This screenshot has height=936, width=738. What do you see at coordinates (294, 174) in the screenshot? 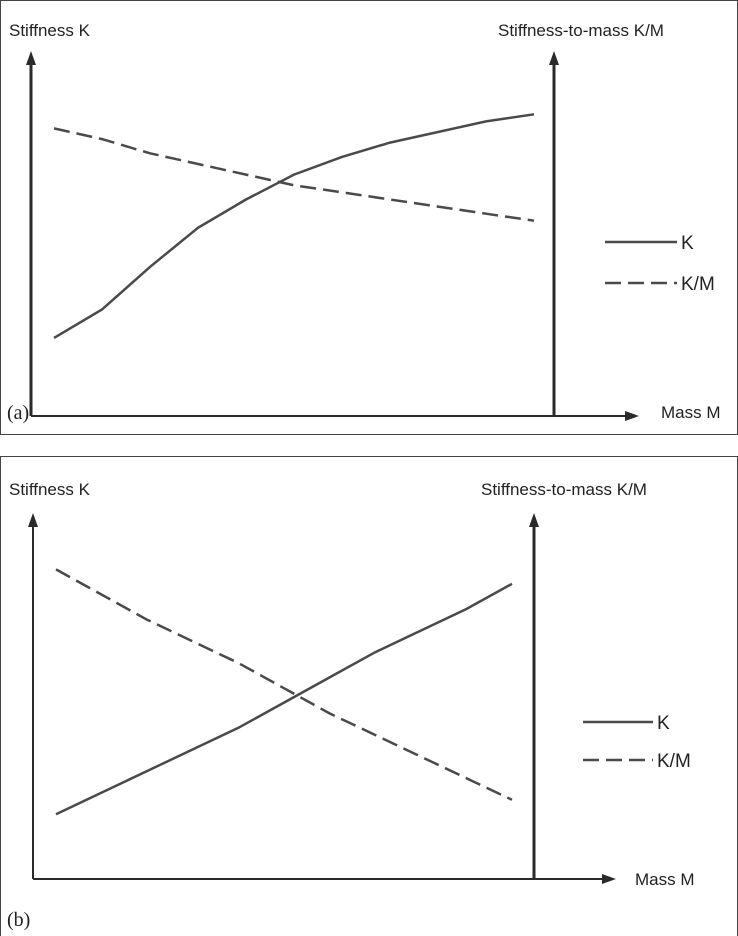
I see `series-km-line` at bounding box center [294, 174].